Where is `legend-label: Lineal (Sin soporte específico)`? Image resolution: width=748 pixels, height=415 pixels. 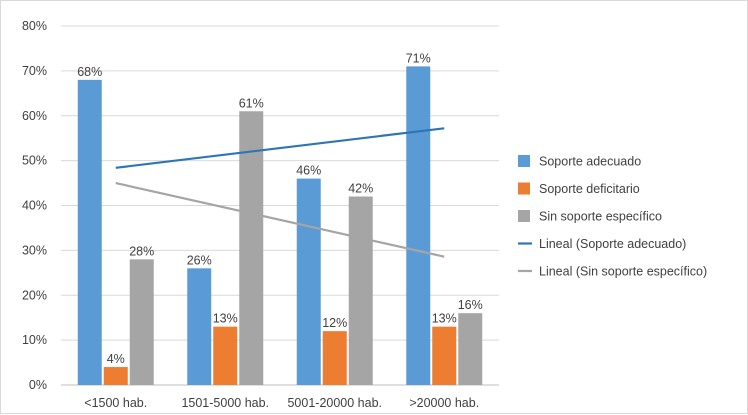 legend-label: Lineal (Sin soporte específico) is located at coordinates (623, 272).